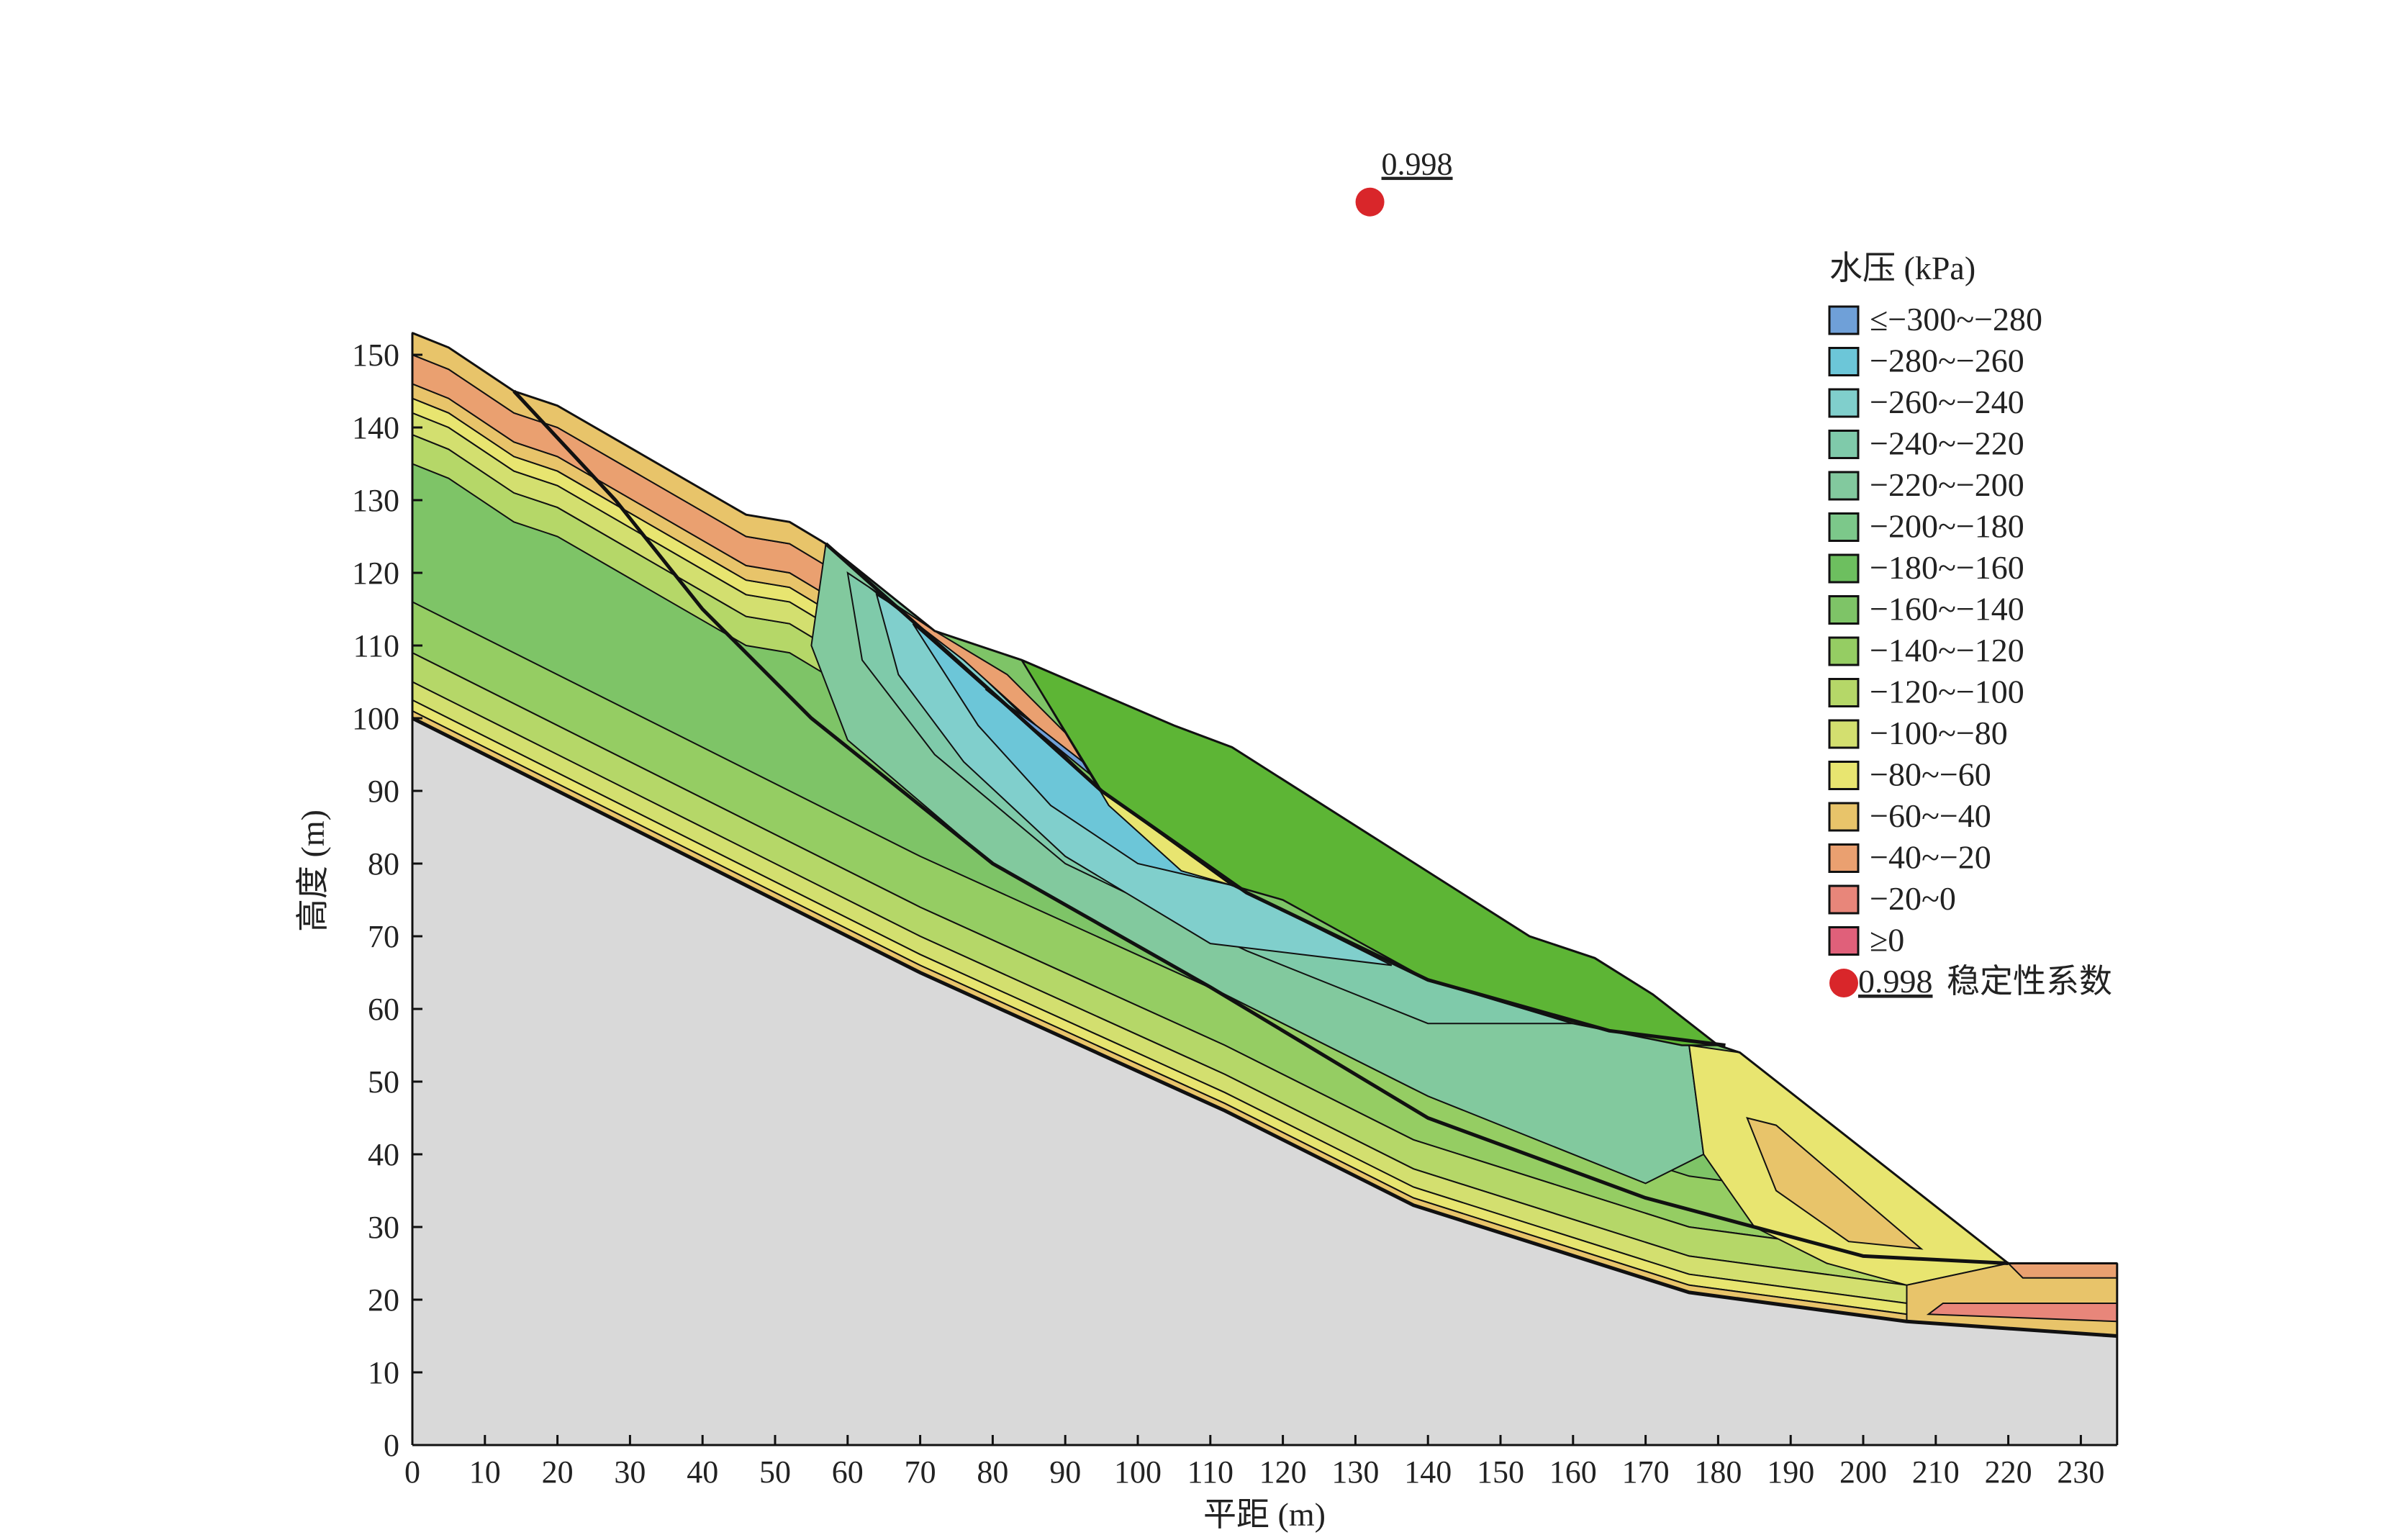  Describe the element at coordinates (383, 1010) in the screenshot. I see `y-tick-label: 60` at that location.